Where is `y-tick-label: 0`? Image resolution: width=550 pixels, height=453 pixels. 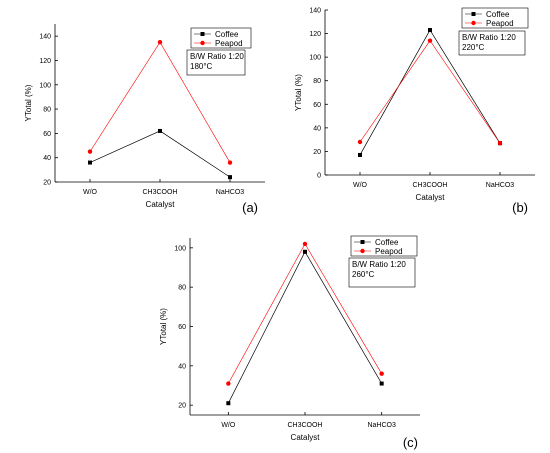
y-tick-label: 0 is located at coordinates (319, 176).